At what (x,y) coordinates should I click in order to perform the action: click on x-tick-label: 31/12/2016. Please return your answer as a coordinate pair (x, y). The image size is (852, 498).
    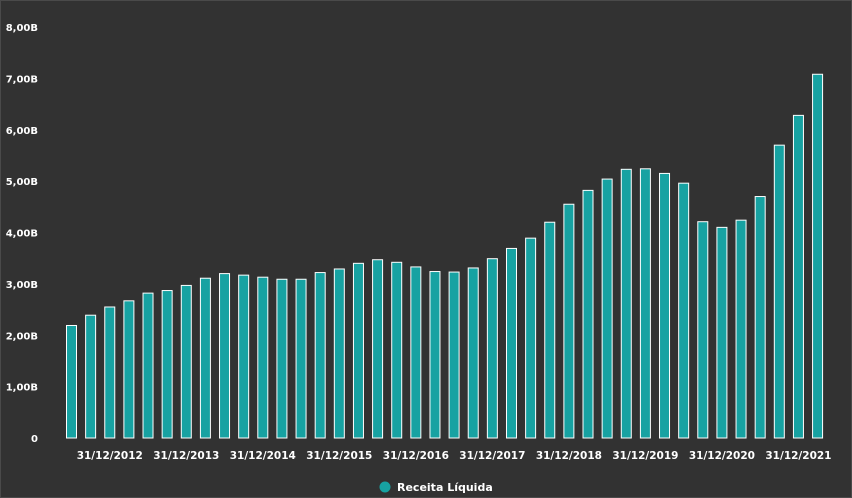
    Looking at the image, I should click on (416, 456).